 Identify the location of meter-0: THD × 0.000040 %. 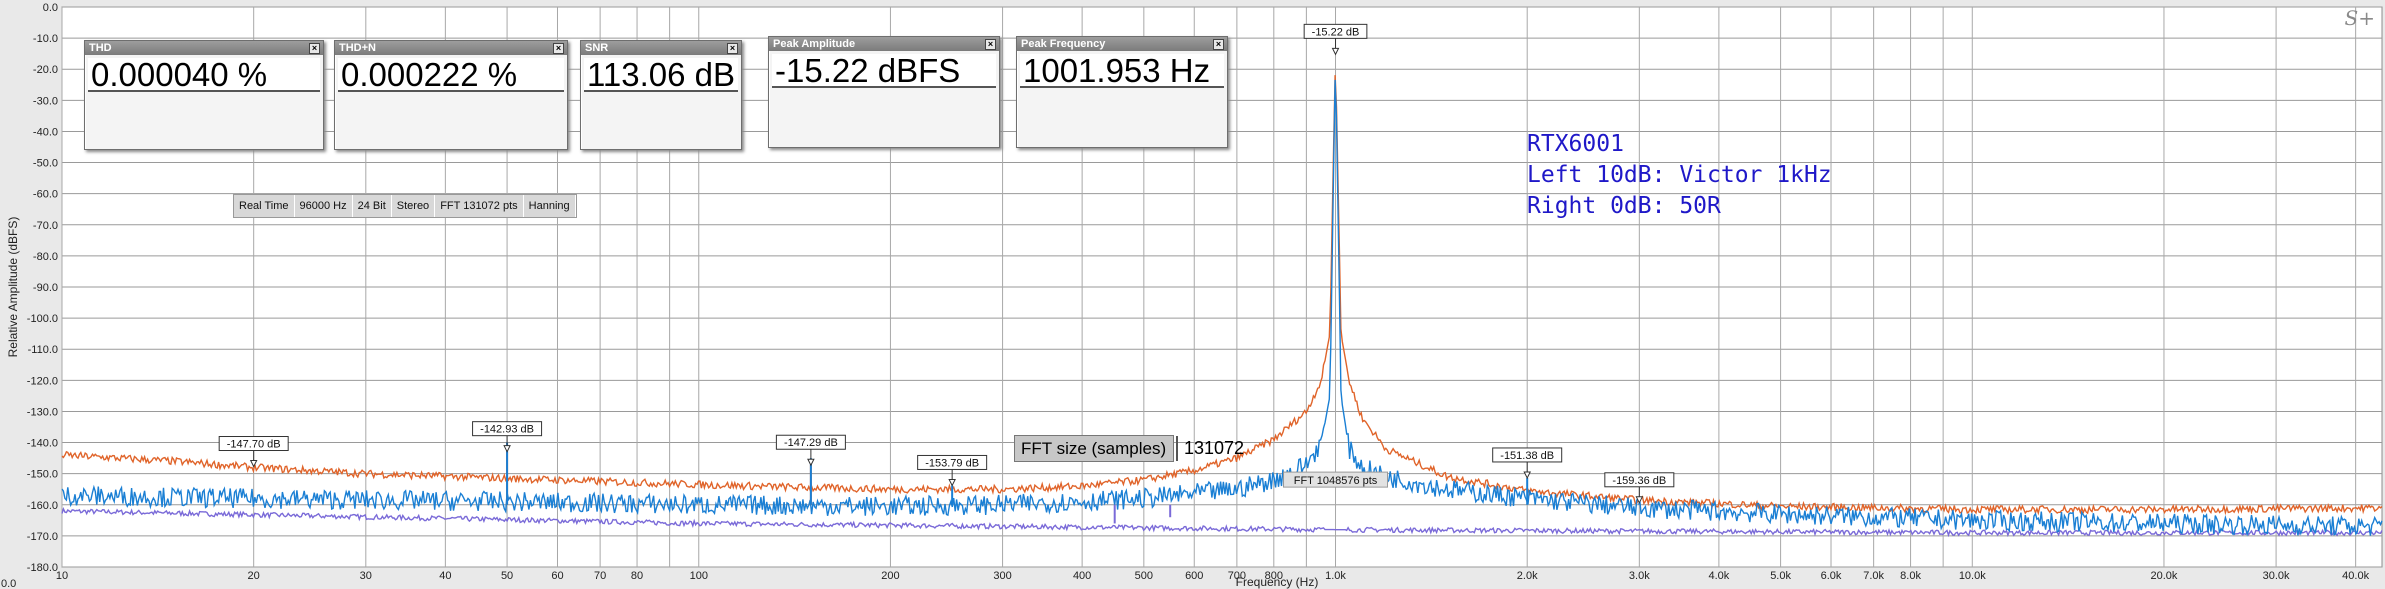
(204, 95).